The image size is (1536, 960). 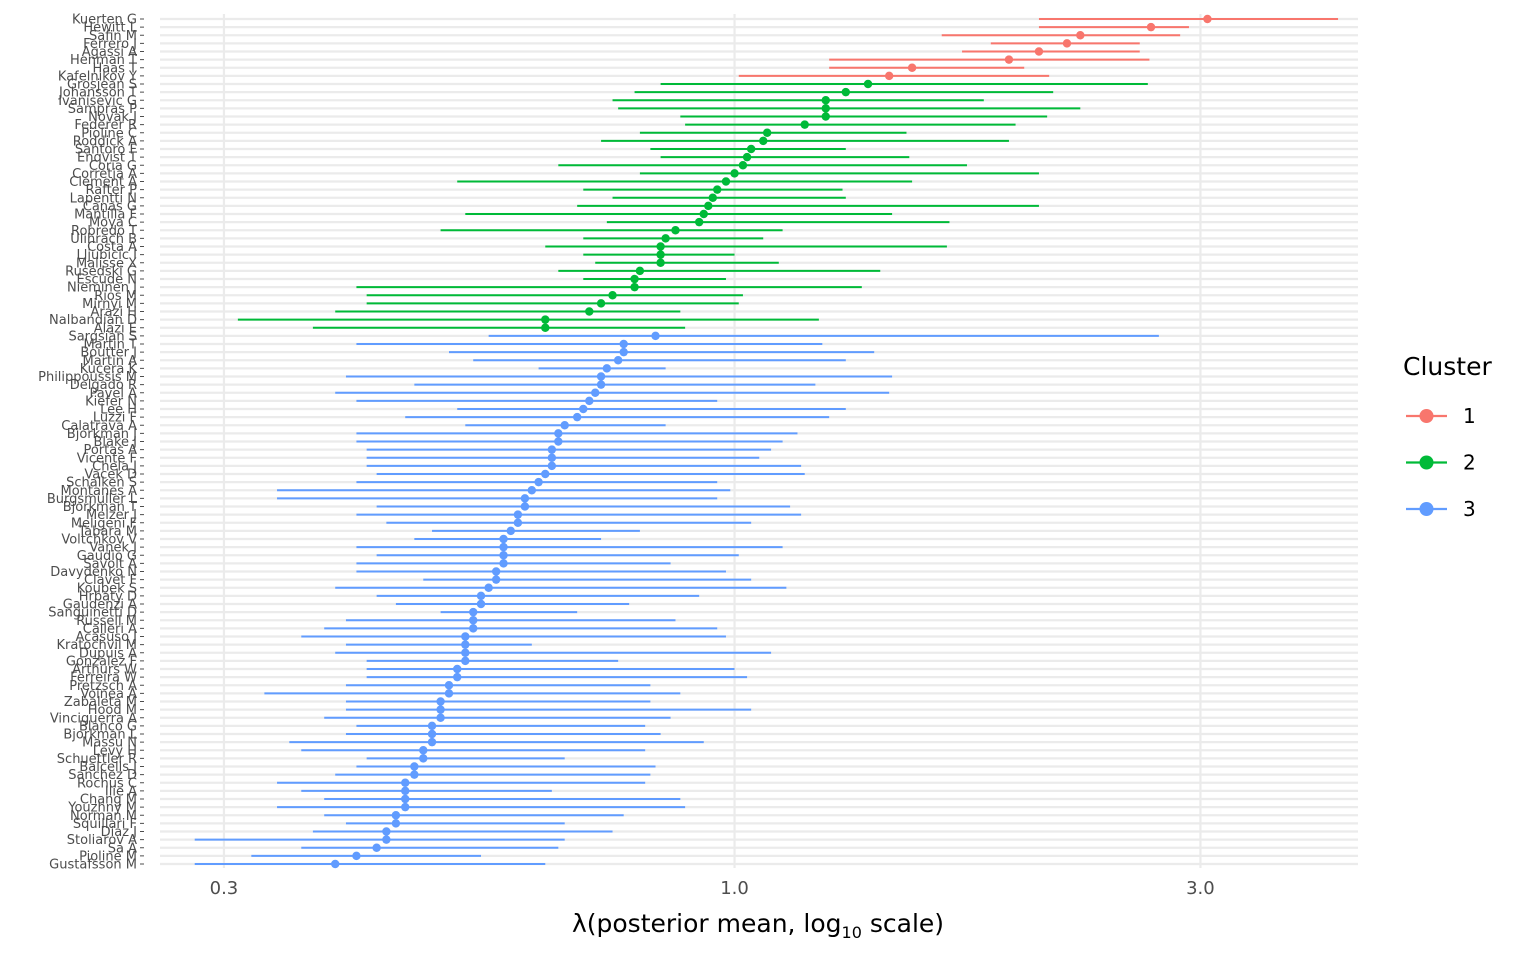 What do you see at coordinates (107, 458) in the screenshot?
I see `y-tick-label: Vicente F` at bounding box center [107, 458].